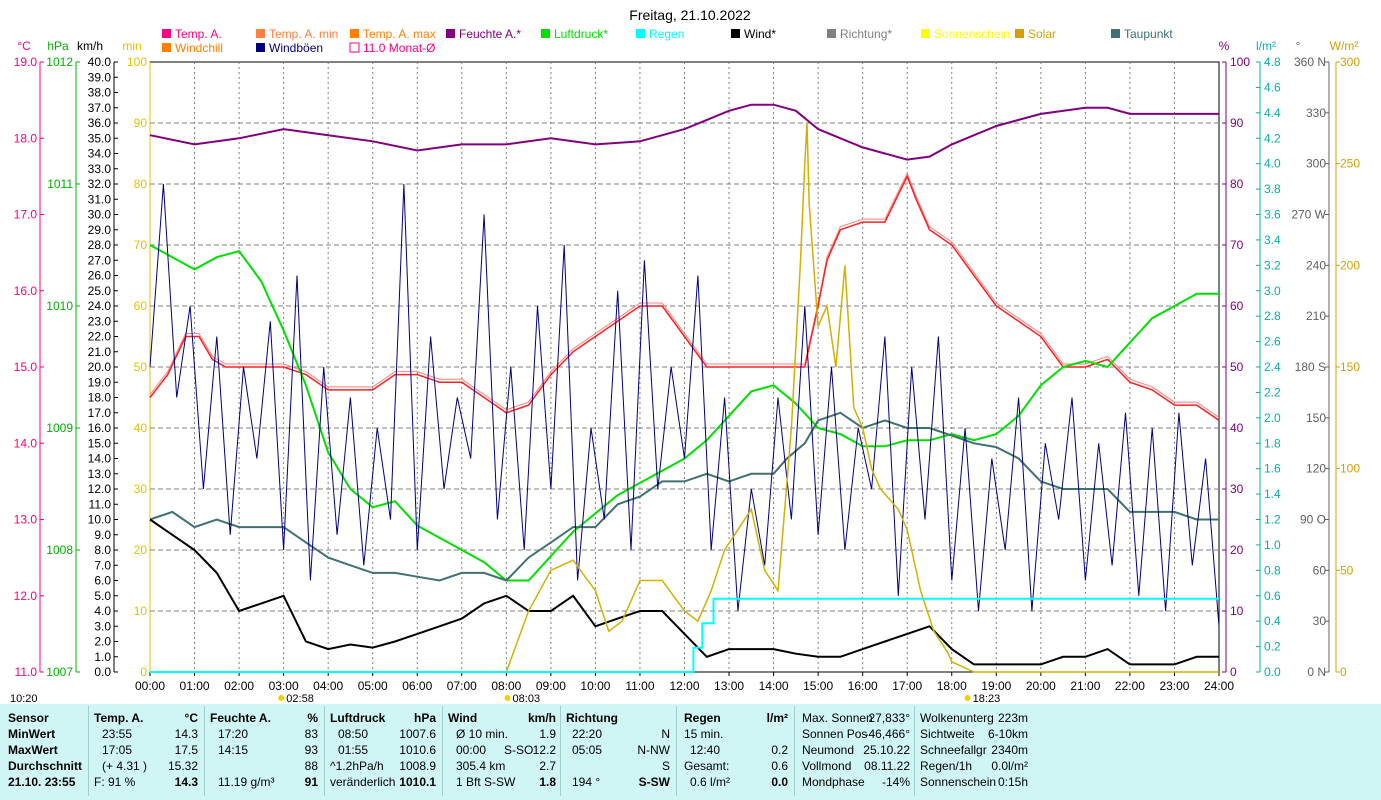 This screenshot has height=800, width=1381. Describe the element at coordinates (311, 766) in the screenshot. I see `humidity-avg-value: 88` at that location.